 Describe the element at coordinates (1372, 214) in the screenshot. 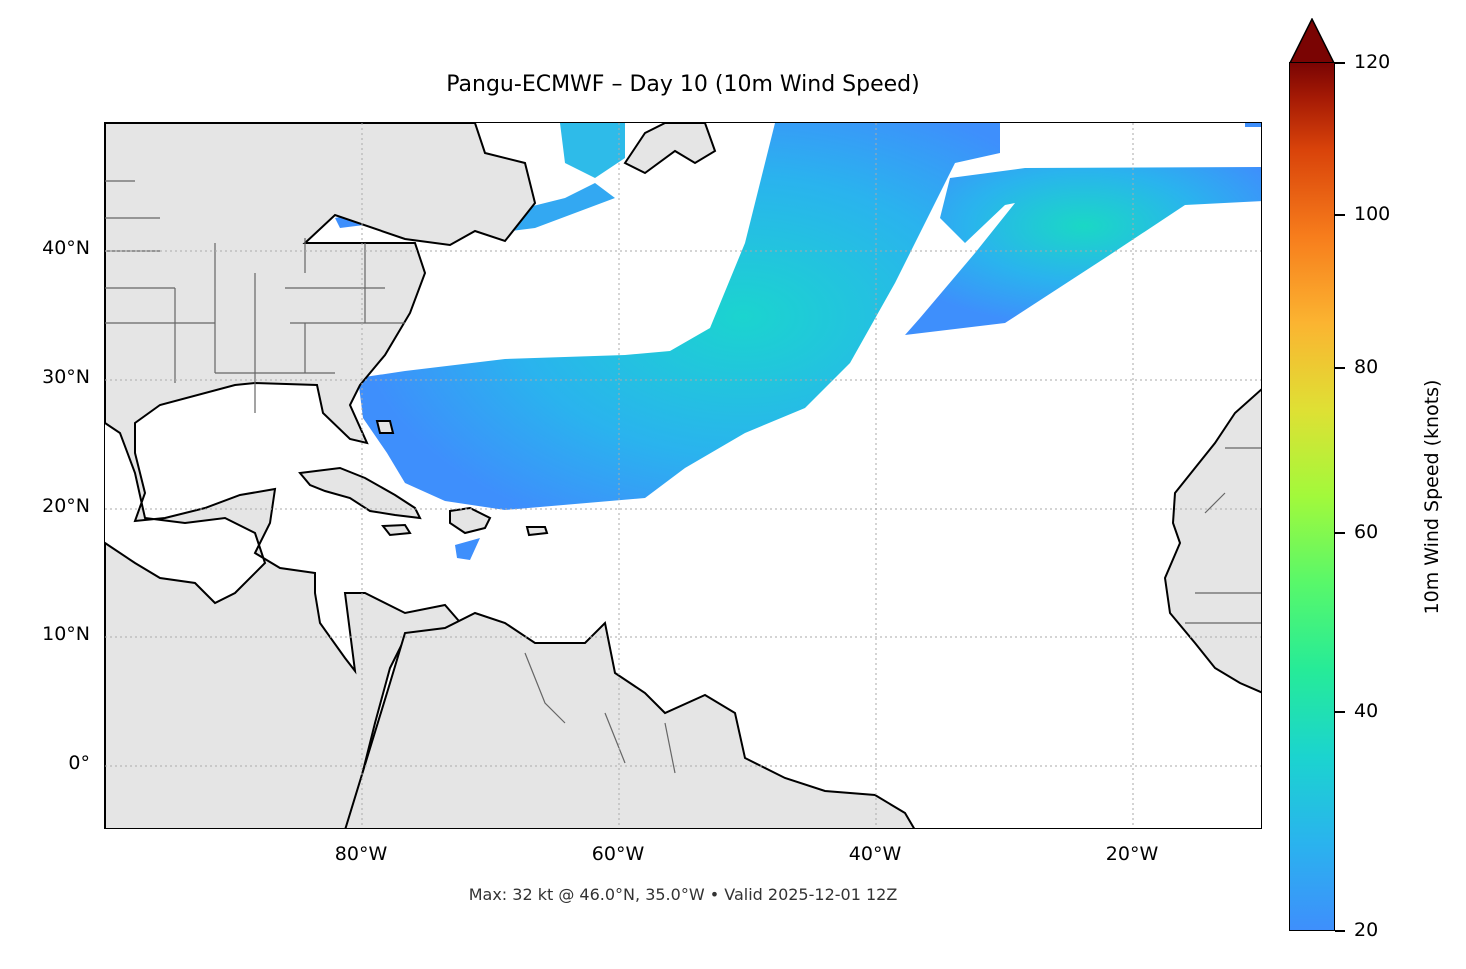

I see `colorbar-label-100: 100` at that location.